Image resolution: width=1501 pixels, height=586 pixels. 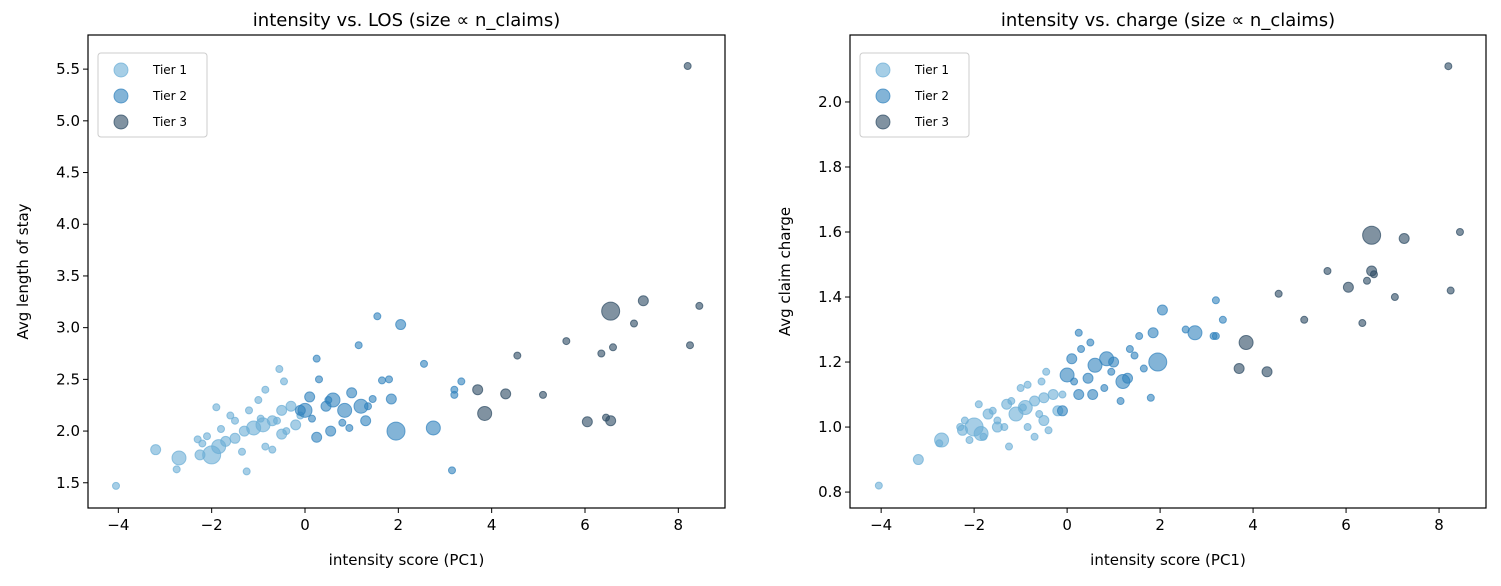 What do you see at coordinates (914, 95) in the screenshot?
I see `legend: Tier 1 Tier 2 Tier 3` at bounding box center [914, 95].